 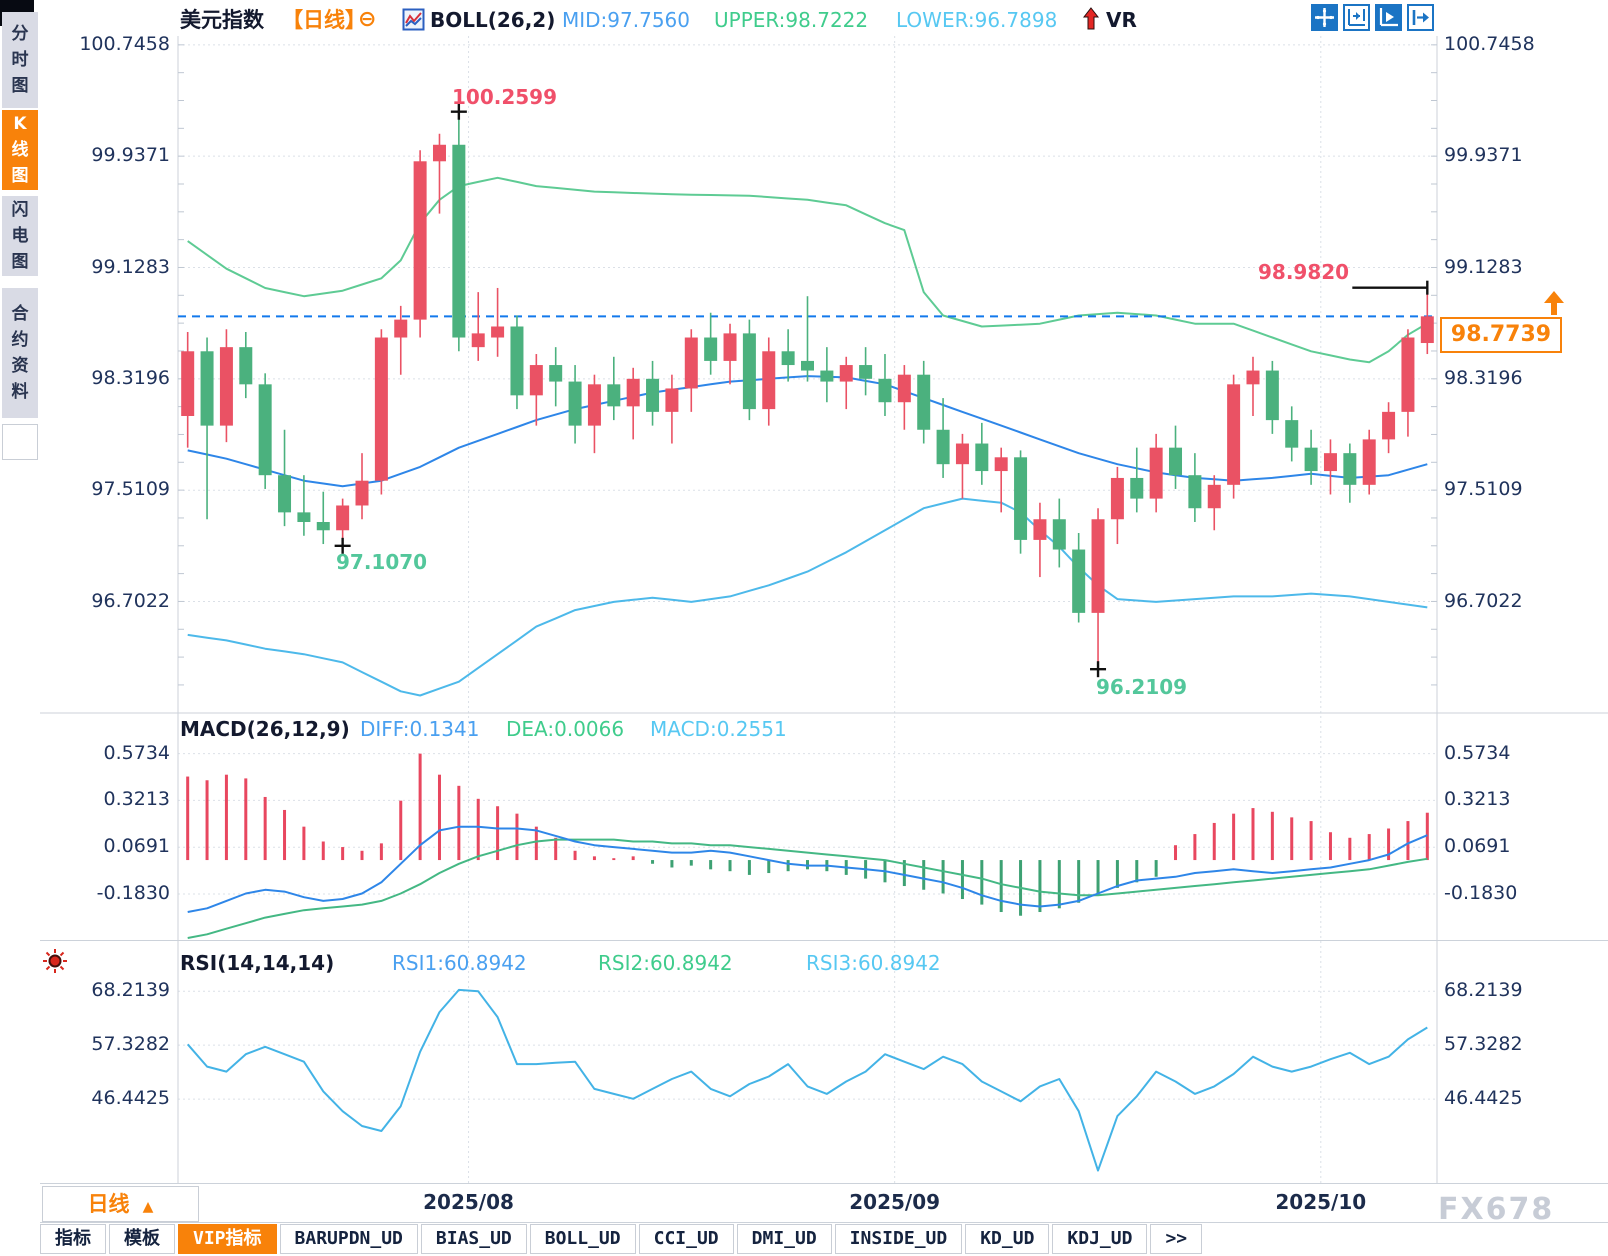 I want to click on time-axis-label-0: 2025/08, so click(x=468, y=1202).